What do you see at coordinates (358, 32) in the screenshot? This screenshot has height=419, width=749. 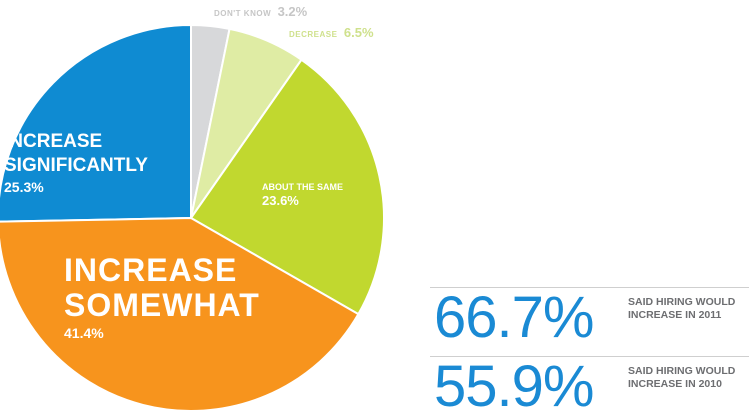 I see `slice-value-decrease: 6.5%` at bounding box center [358, 32].